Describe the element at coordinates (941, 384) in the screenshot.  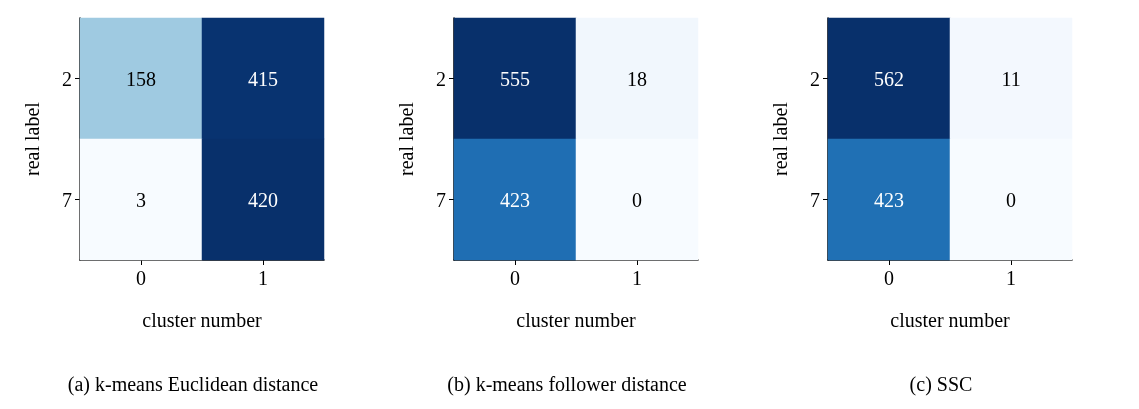
I see `text: (c) SSC` at that location.